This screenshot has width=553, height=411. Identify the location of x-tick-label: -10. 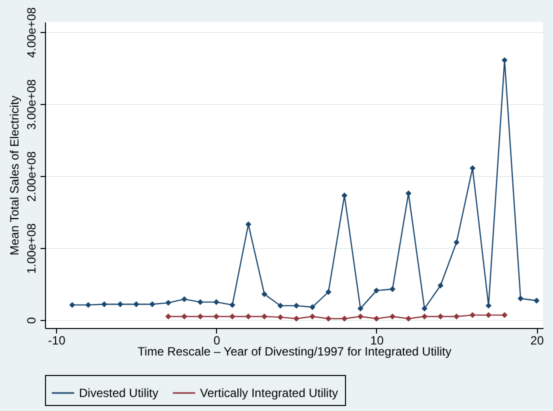
(57, 341).